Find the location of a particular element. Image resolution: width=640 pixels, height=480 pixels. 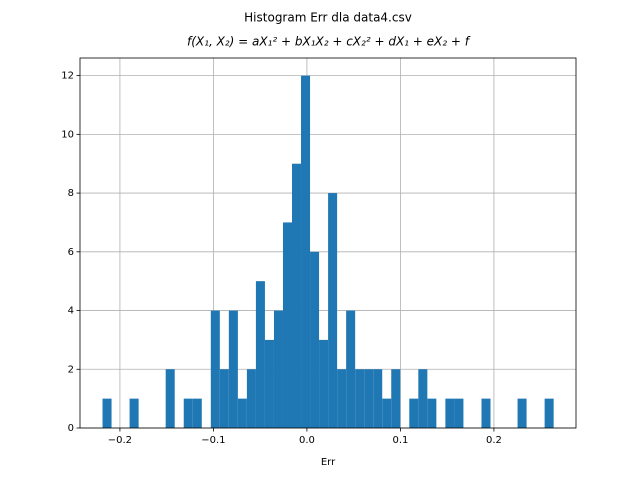

y-tick-label: 10 is located at coordinates (67, 134).